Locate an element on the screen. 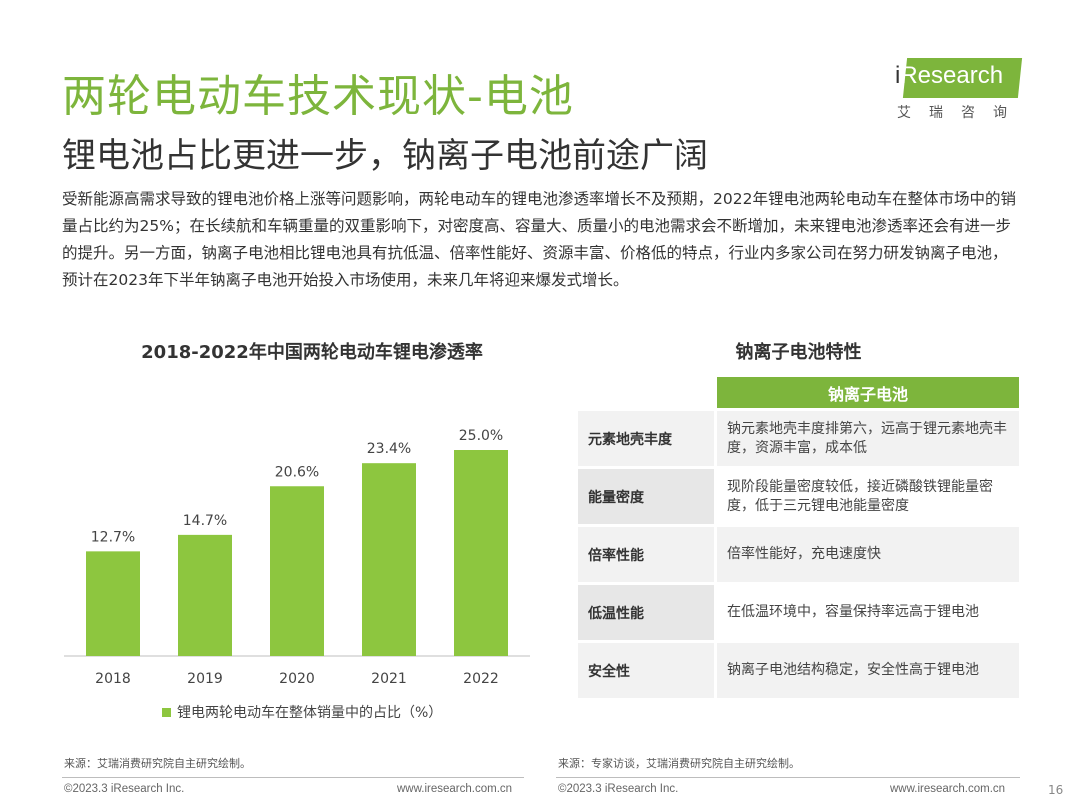 This screenshot has height=810, width=1080. table-row: 安全性 钠离子电池结构稳定，安全性高于锂电池 is located at coordinates (798, 669).